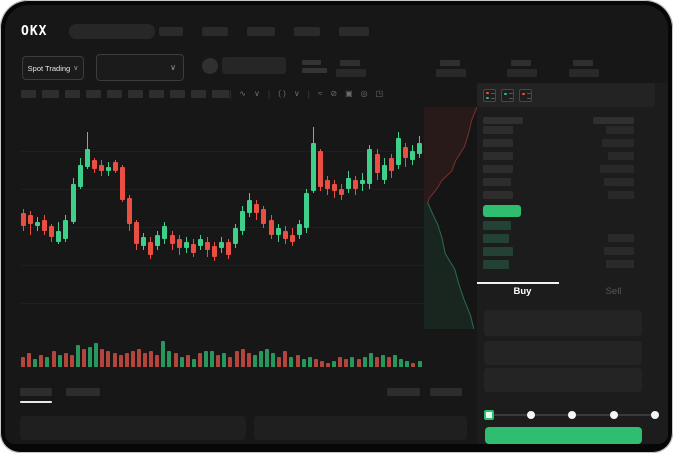 Image resolution: width=673 pixels, height=453 pixels. What do you see at coordinates (507, 95) in the screenshot?
I see `book-bids-view-icon` at bounding box center [507, 95].